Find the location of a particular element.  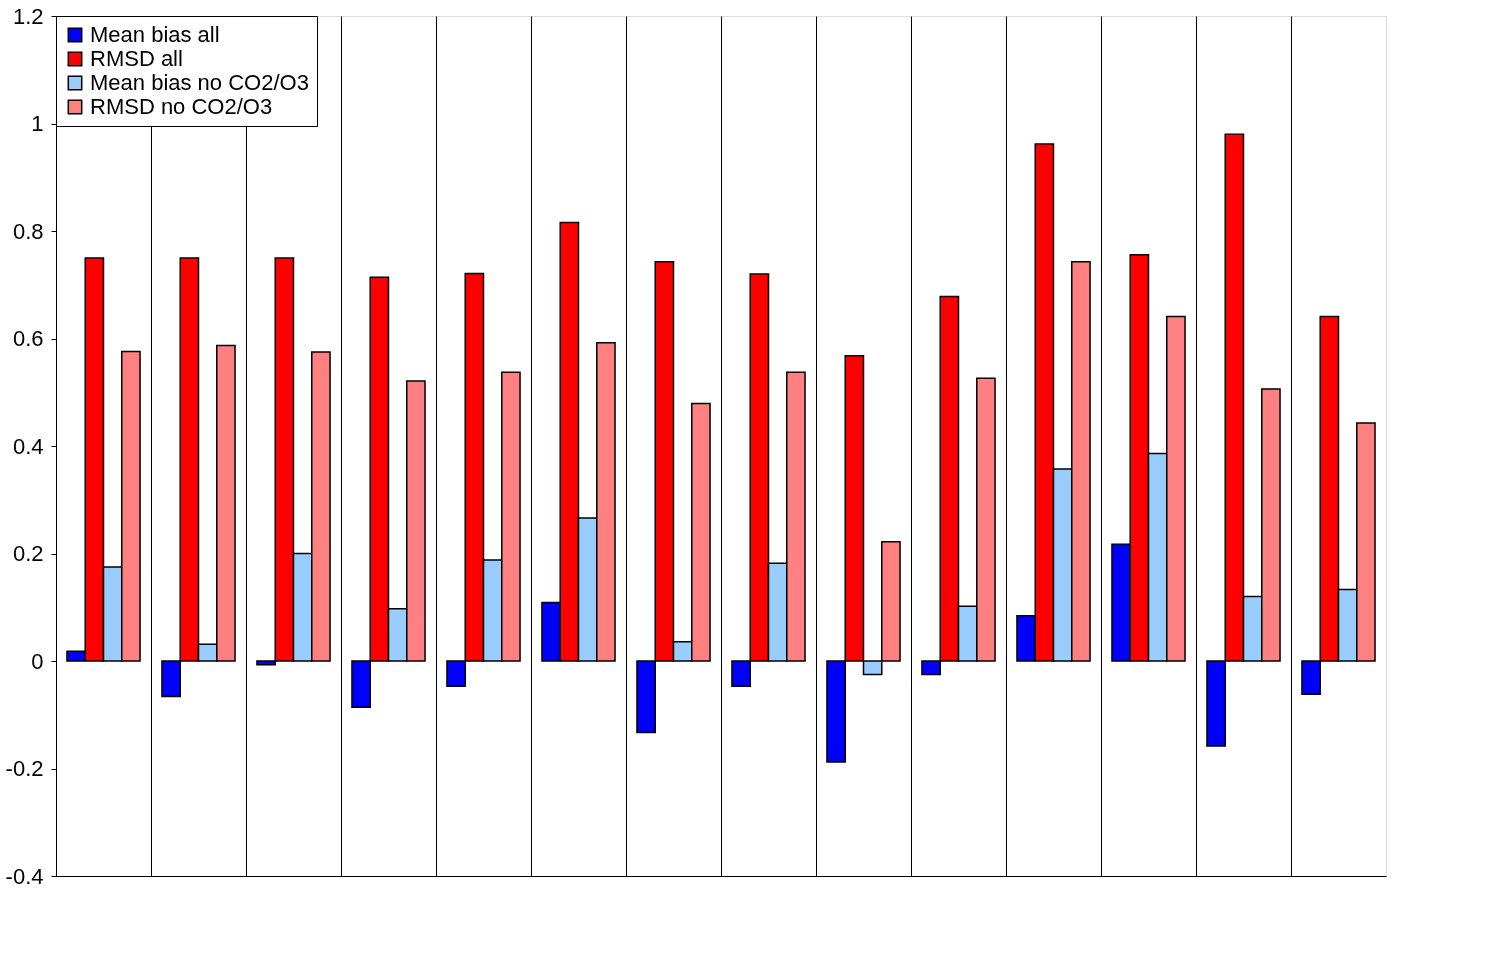

y-tick-label: -0.4 is located at coordinates (24, 876).